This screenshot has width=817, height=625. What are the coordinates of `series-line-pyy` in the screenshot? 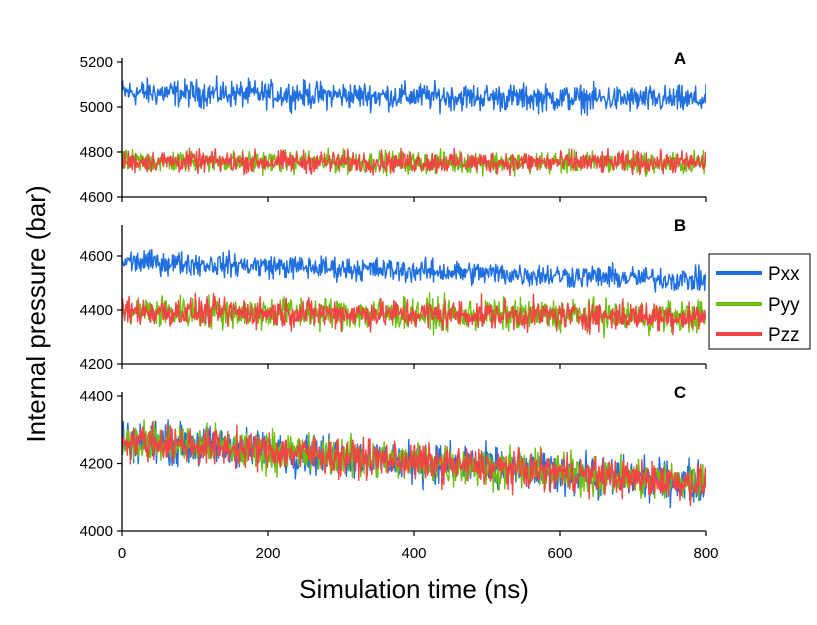 It's located at (414, 162).